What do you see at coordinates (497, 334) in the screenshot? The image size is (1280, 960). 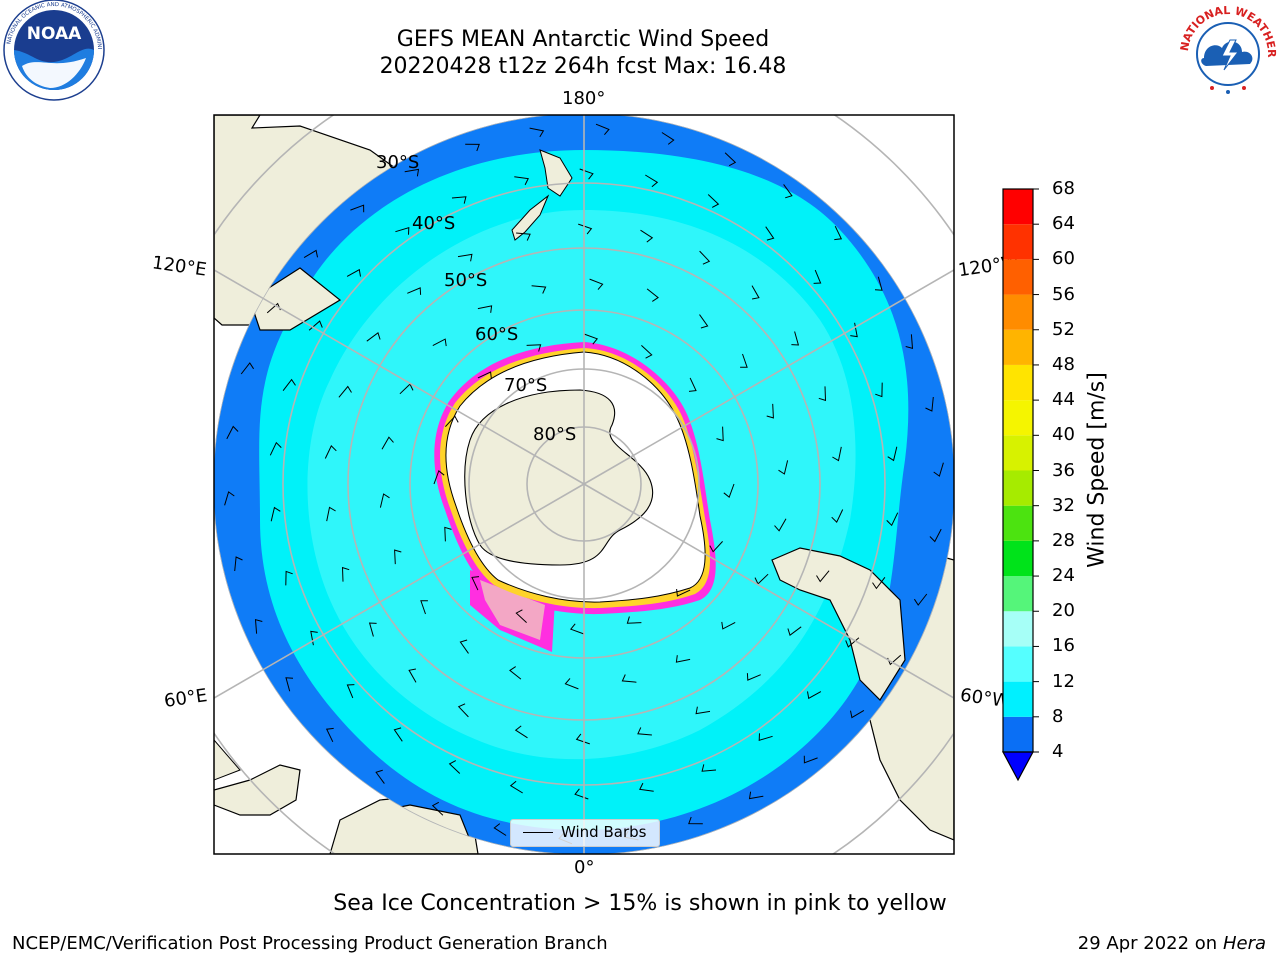 I see `lat-label-60s: 60°S` at bounding box center [497, 334].